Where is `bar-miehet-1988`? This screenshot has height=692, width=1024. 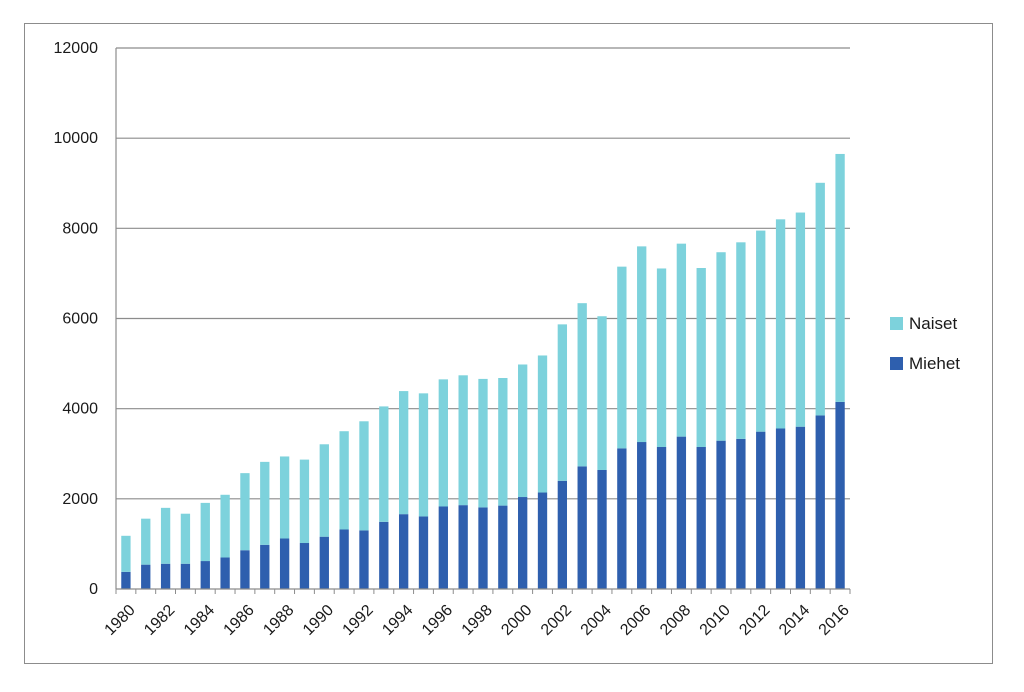
bar-miehet-1988 is located at coordinates (284, 563).